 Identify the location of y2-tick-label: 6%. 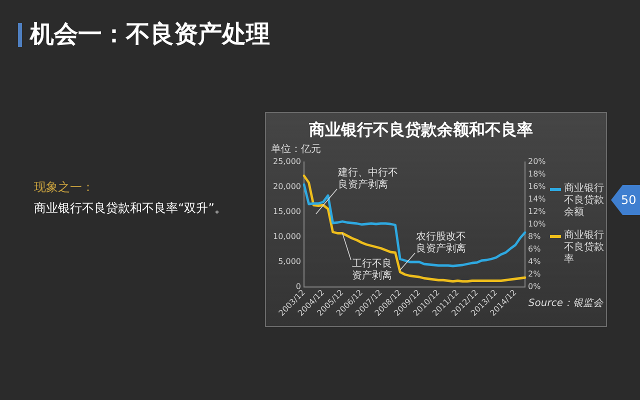
(535, 249).